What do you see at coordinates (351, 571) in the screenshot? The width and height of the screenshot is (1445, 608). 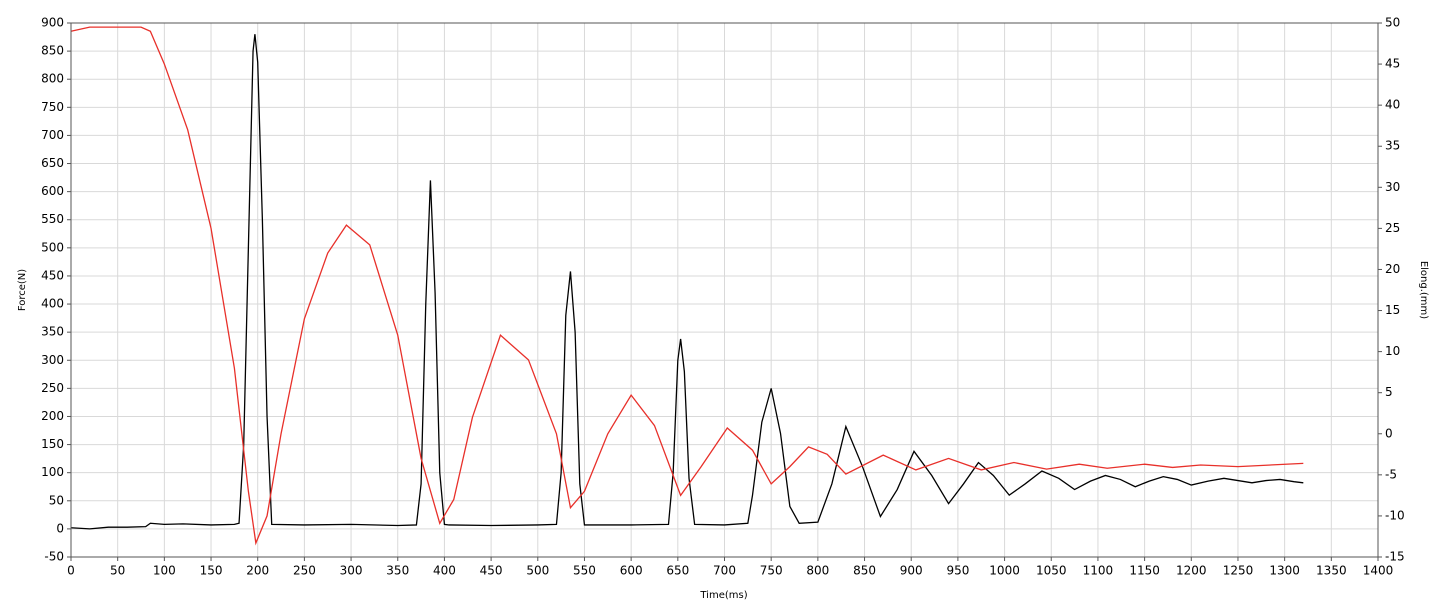 I see `x-tick-label: 300` at bounding box center [351, 571].